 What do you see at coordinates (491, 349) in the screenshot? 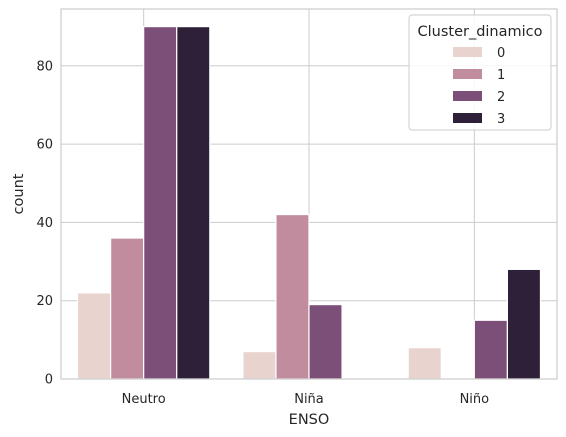
I see `bar-niño-cluster-2` at bounding box center [491, 349].